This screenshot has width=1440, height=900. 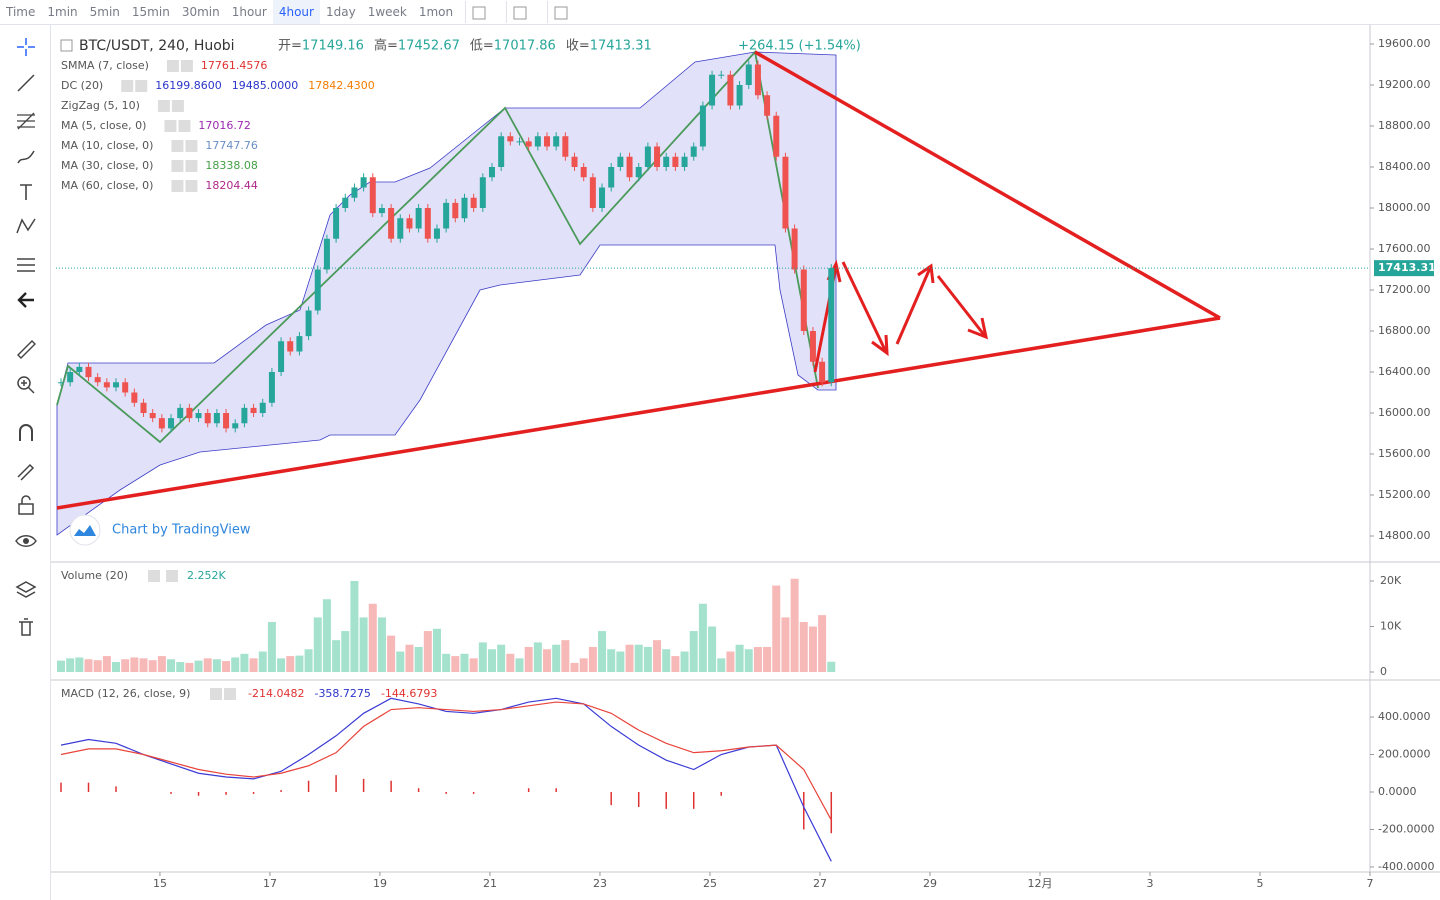 I want to click on interval-button: 4hour, so click(x=296, y=12).